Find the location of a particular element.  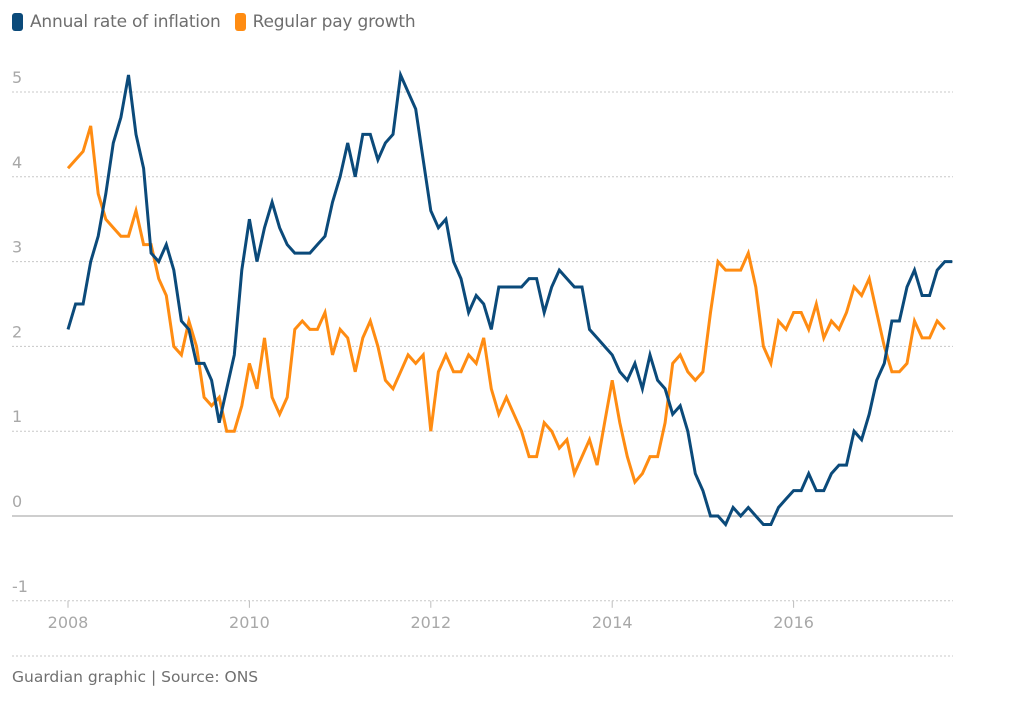

y-tick-label: 0 is located at coordinates (17, 501).